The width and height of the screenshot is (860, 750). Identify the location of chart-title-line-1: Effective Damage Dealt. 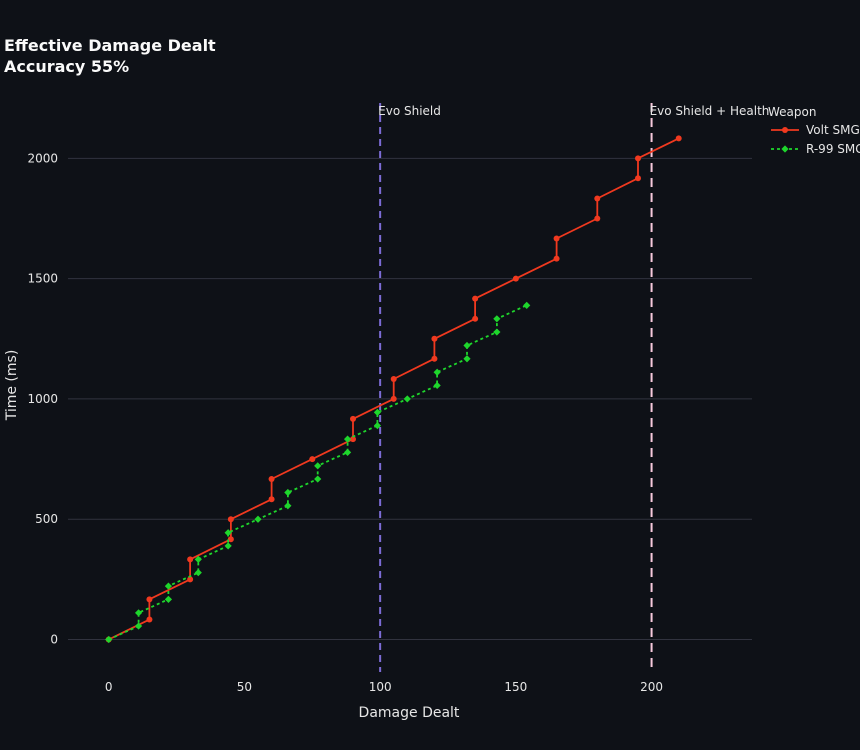
(110, 45).